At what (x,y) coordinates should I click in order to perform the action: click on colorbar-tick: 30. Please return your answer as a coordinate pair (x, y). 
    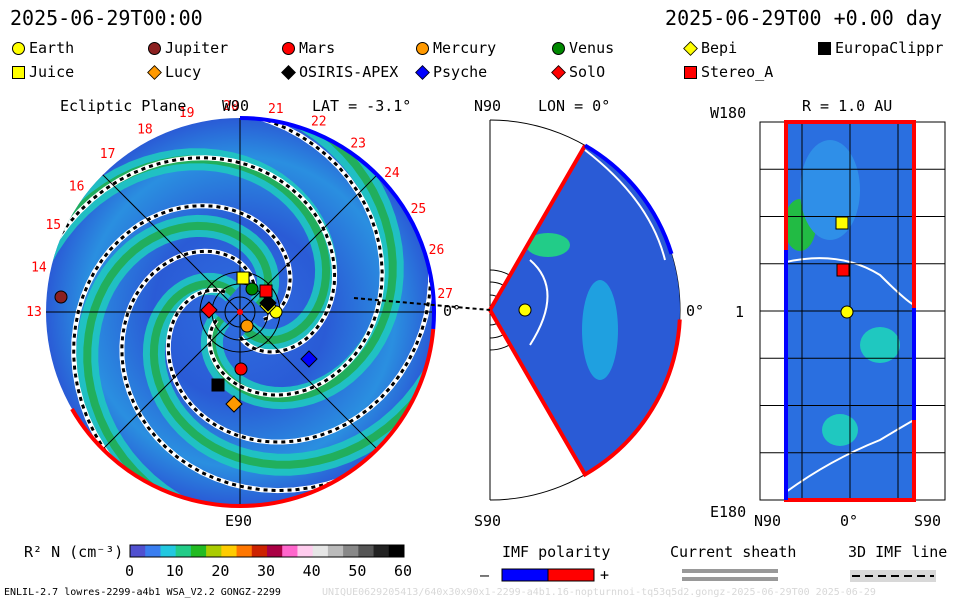
    Looking at the image, I should click on (266, 571).